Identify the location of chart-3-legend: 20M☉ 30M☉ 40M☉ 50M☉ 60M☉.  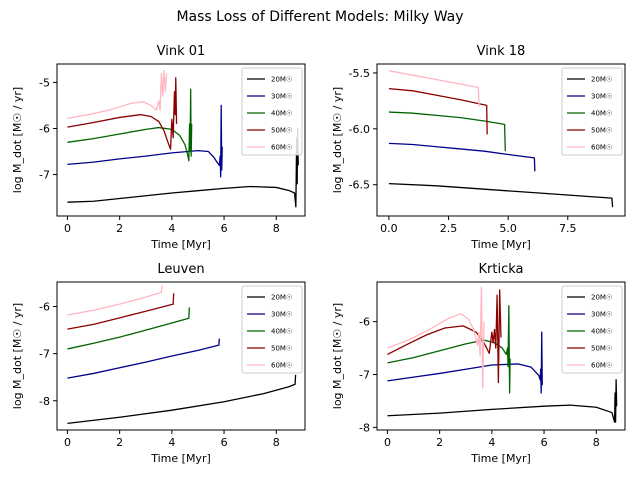
(592, 329).